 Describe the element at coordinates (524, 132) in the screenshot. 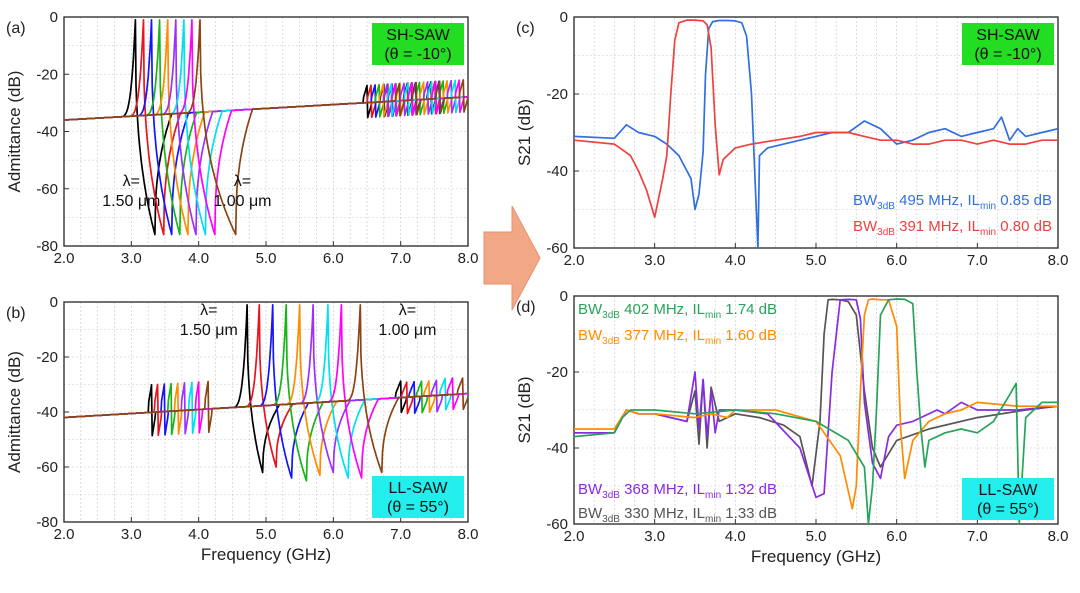

I see `y-axis-label: S21 (dB)` at that location.